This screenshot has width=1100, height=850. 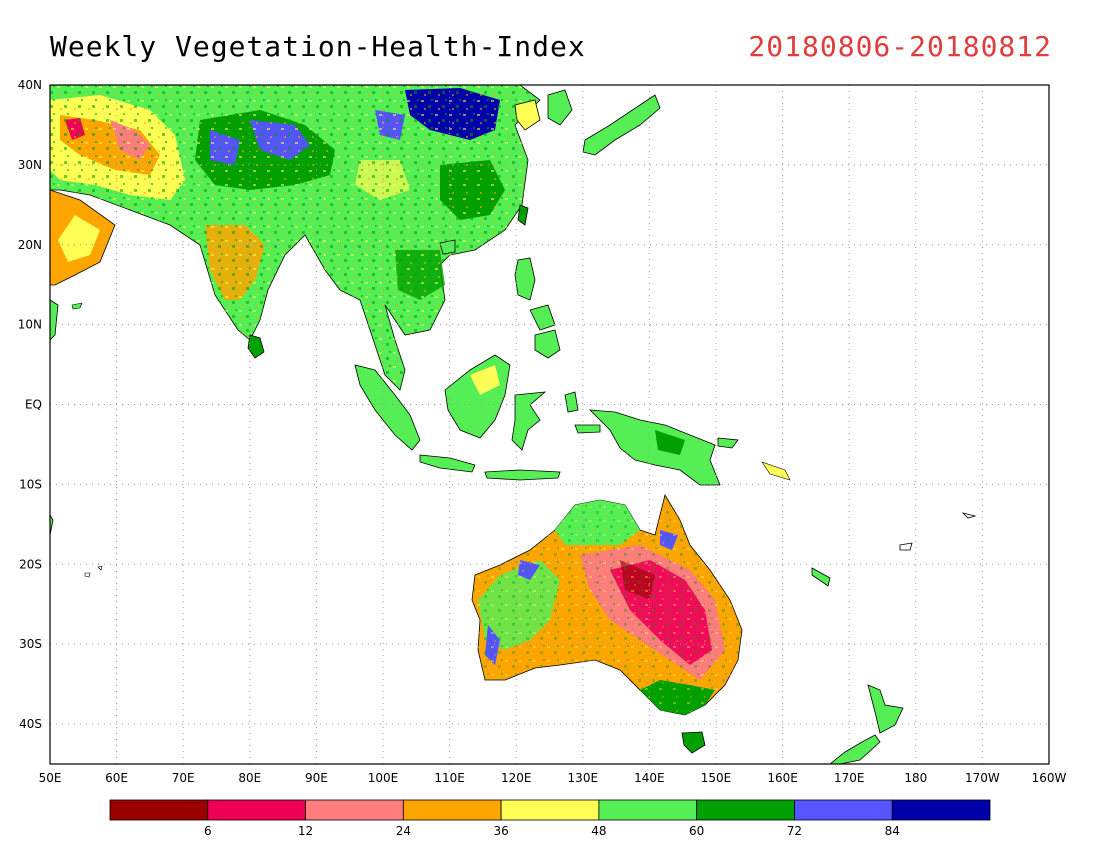 What do you see at coordinates (249, 778) in the screenshot?
I see `lon-label: 80E` at bounding box center [249, 778].